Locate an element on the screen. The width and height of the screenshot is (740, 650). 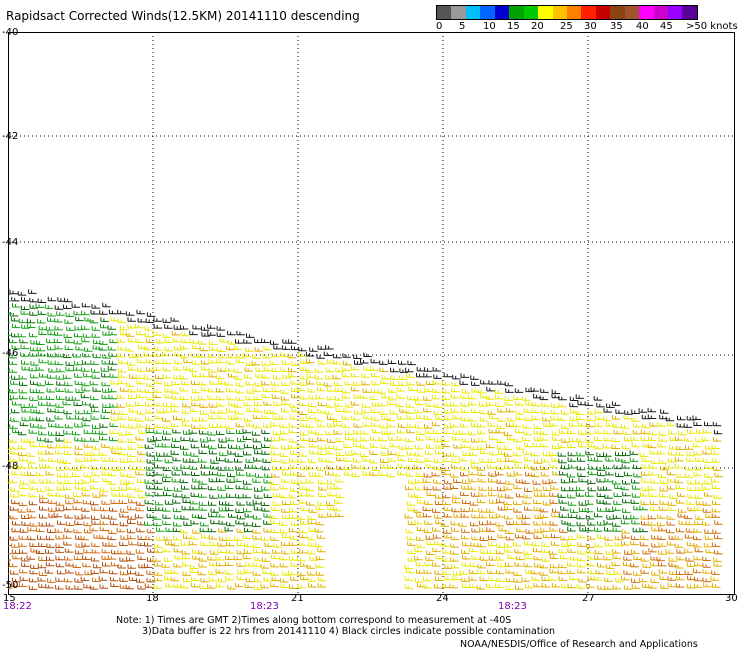
colorbar-label: 35 is located at coordinates (616, 26).